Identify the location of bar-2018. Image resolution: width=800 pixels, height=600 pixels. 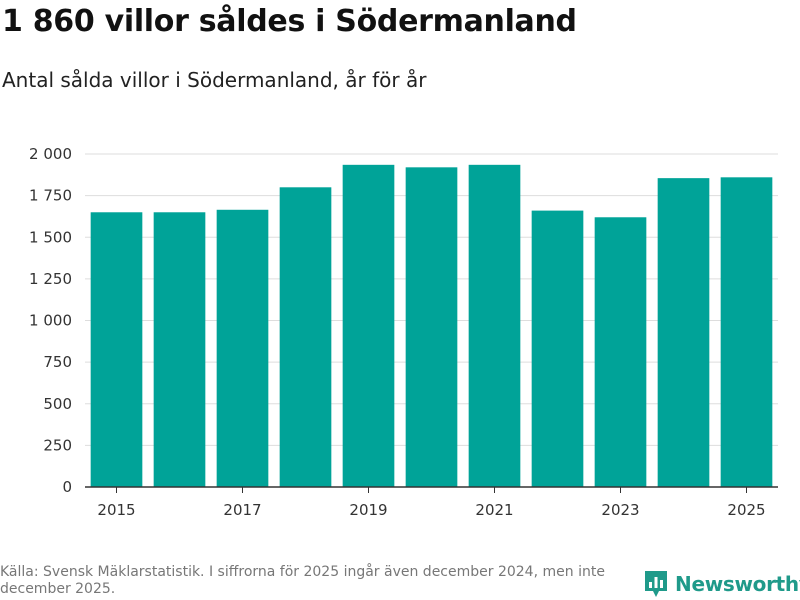
(305, 337).